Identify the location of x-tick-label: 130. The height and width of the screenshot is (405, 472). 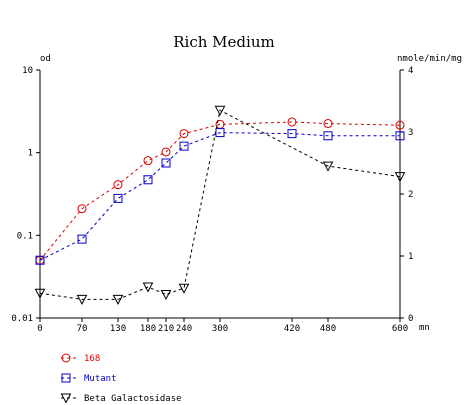
(118, 329).